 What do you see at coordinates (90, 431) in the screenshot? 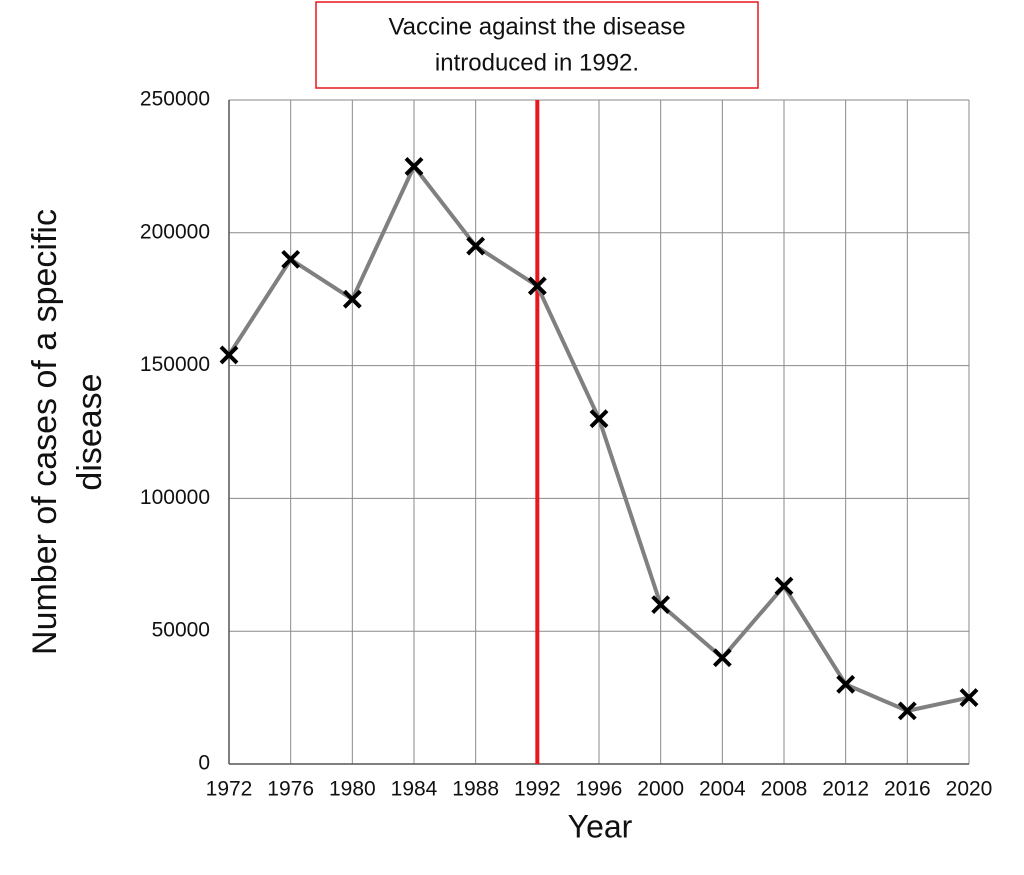
I see `y-axis-label: disease` at bounding box center [90, 431].